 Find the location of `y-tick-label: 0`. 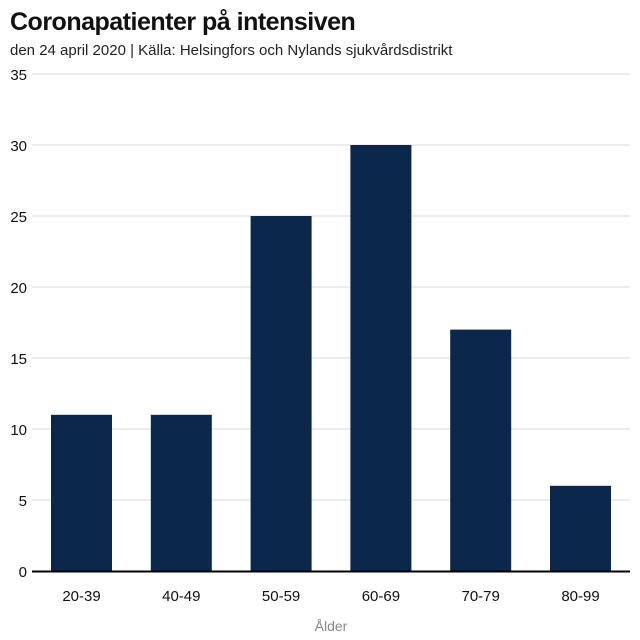

y-tick-label: 0 is located at coordinates (23, 572).